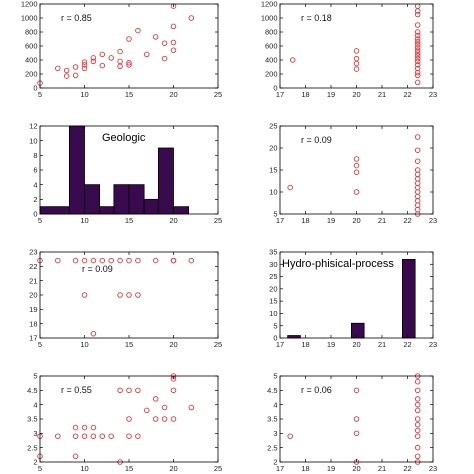 Image resolution: width=474 pixels, height=474 pixels. Describe the element at coordinates (275, 214) in the screenshot. I see `y-tick-label: 5` at that location.